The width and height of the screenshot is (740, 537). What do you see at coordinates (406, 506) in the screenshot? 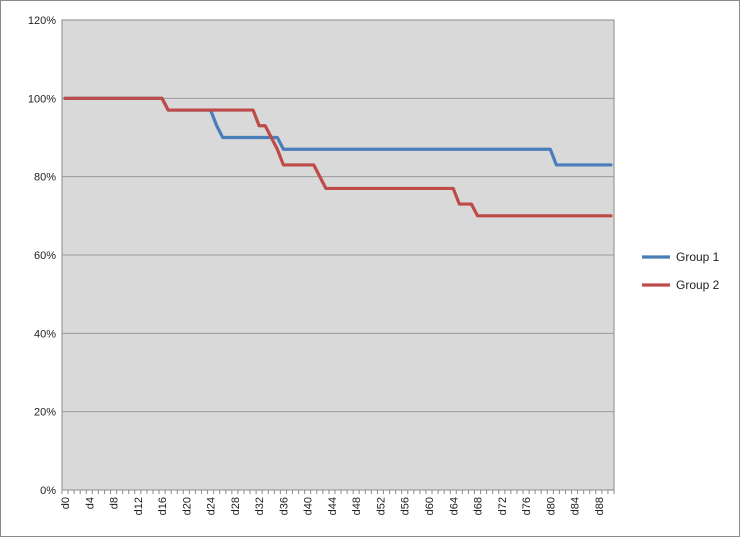
I see `x-tick-label: d56` at bounding box center [406, 506].